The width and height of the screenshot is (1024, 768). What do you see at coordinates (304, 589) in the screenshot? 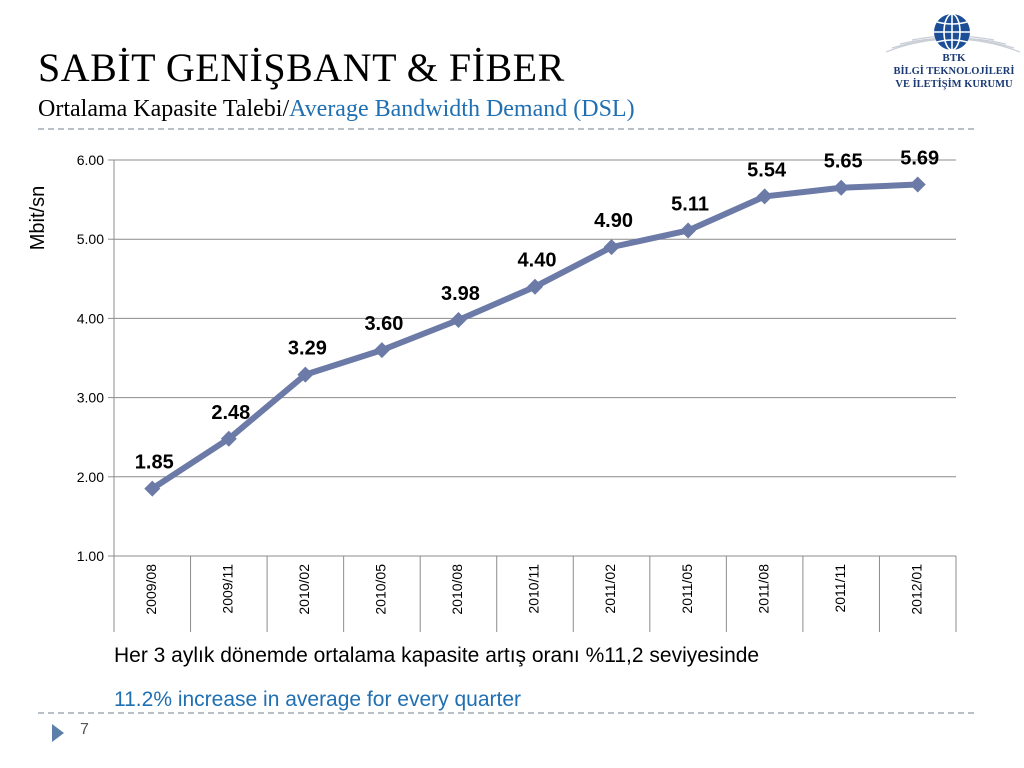
I see `x-tick-label: 2010/02` at bounding box center [304, 589].